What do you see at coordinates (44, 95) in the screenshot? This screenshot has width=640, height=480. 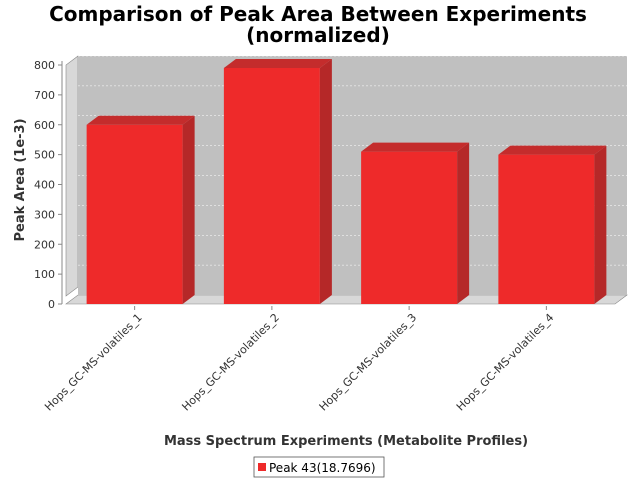 I see `y-tick-label: 700` at bounding box center [44, 95].